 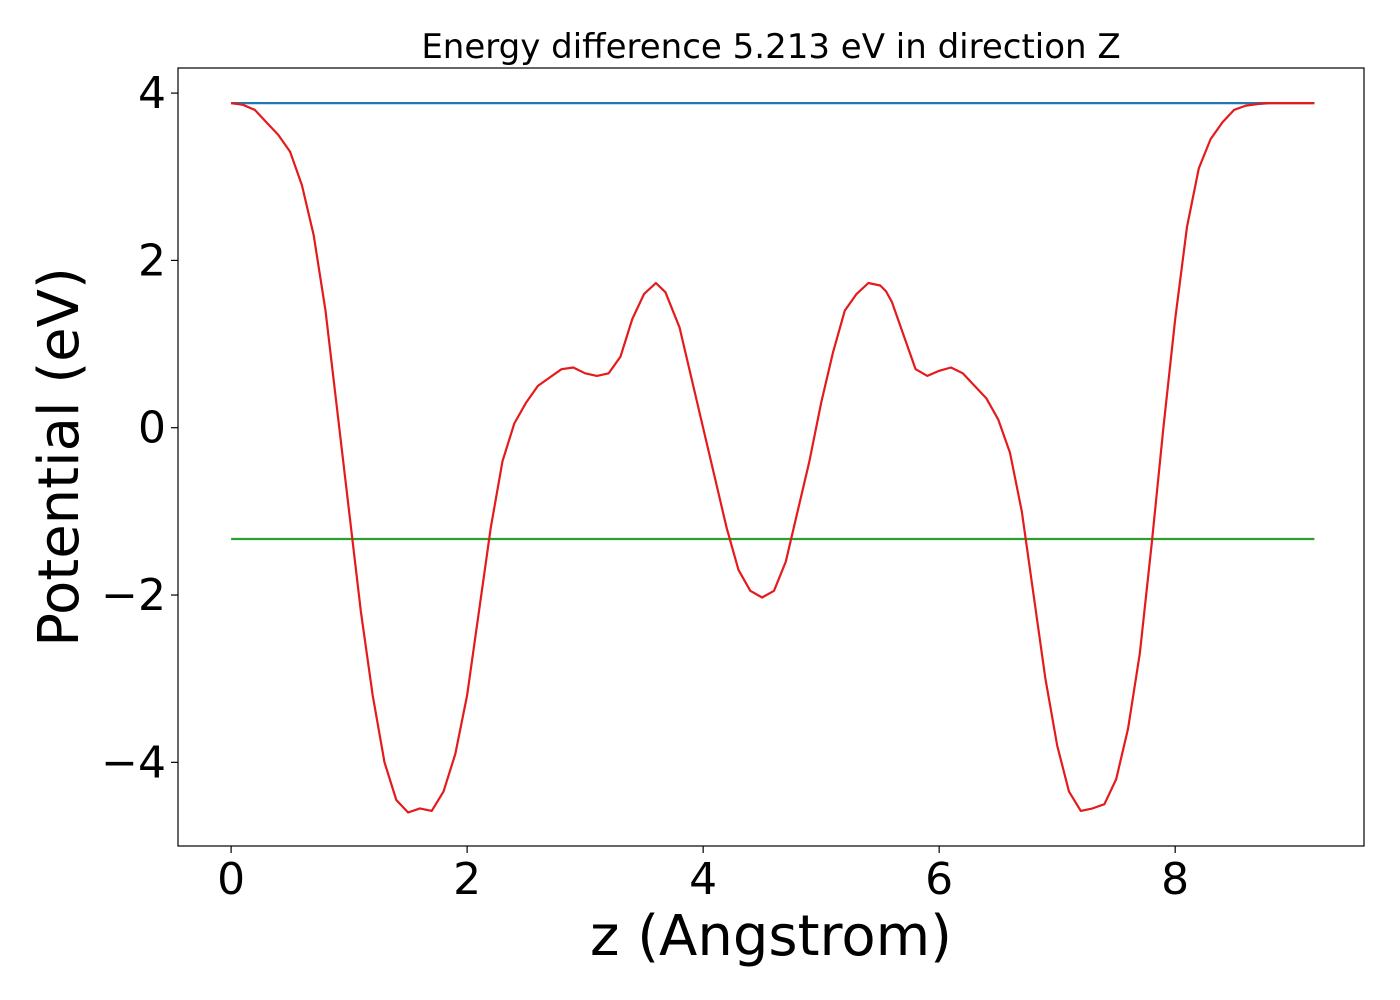 I want to click on x-tick-label: 2, so click(x=467, y=879).